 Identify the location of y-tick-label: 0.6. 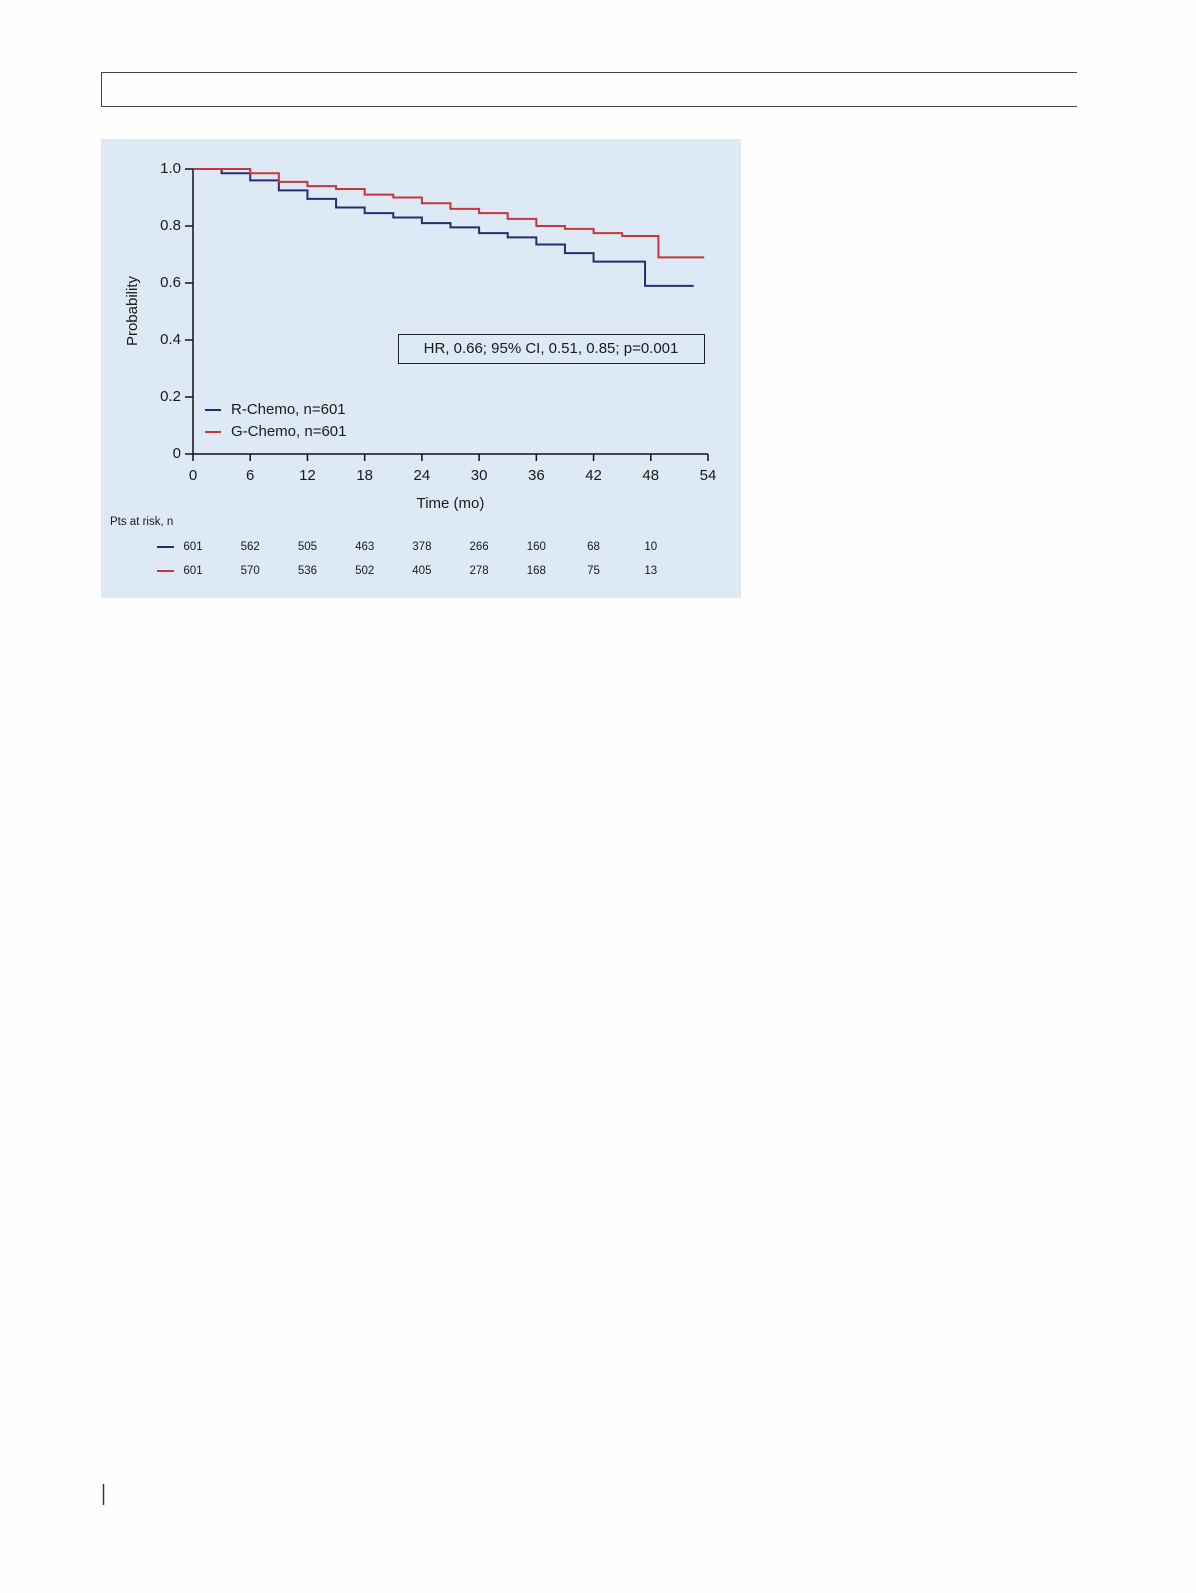
(170, 282).